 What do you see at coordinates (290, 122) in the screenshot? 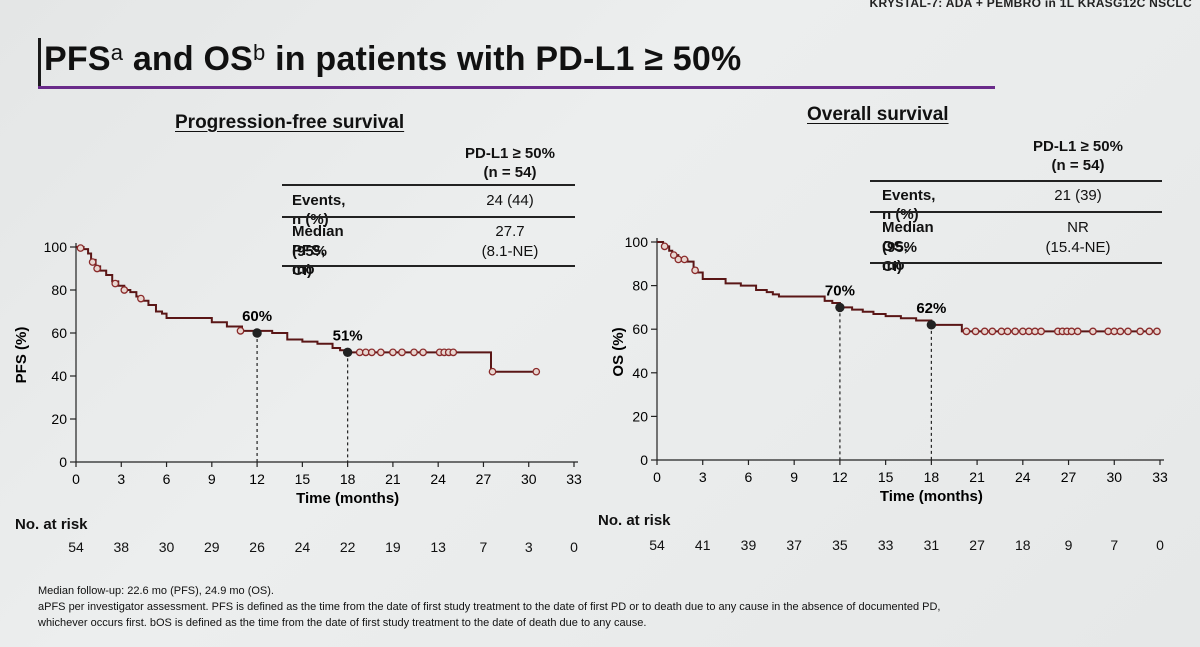
I see `pfs-section-title: Progression-free survival` at bounding box center [290, 122].